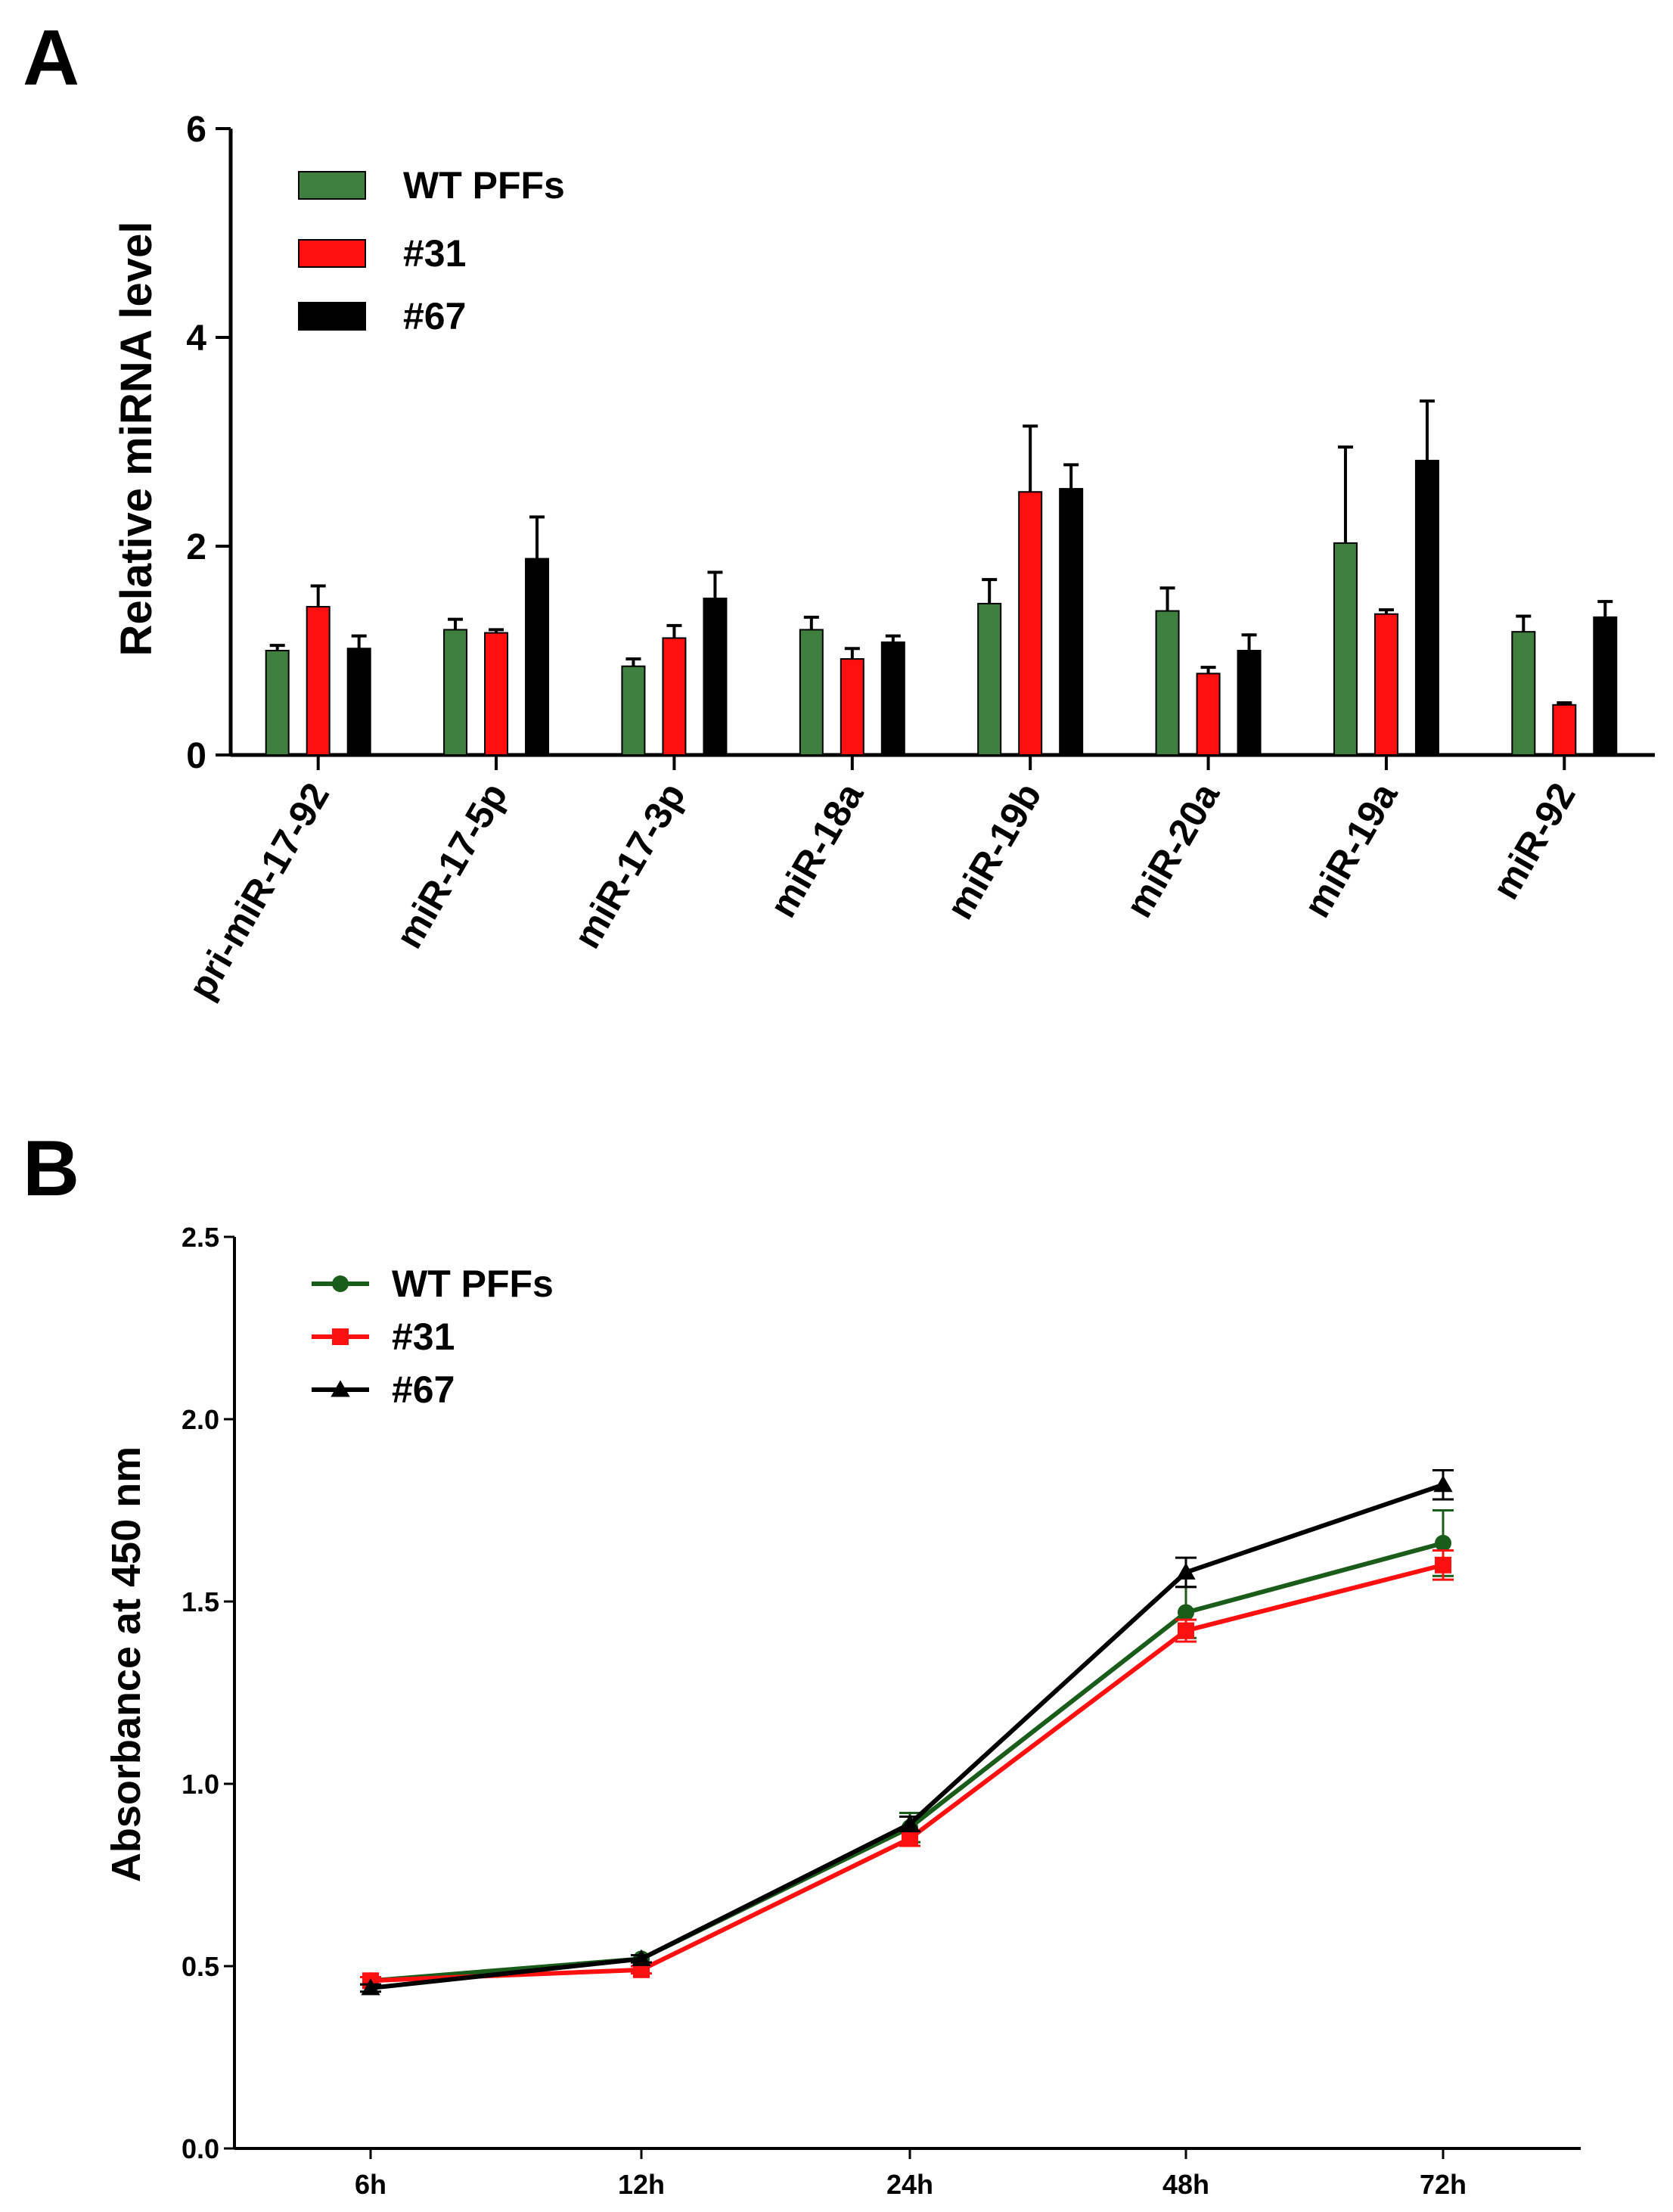  I want to click on panel-b-letter: B, so click(51, 1169).